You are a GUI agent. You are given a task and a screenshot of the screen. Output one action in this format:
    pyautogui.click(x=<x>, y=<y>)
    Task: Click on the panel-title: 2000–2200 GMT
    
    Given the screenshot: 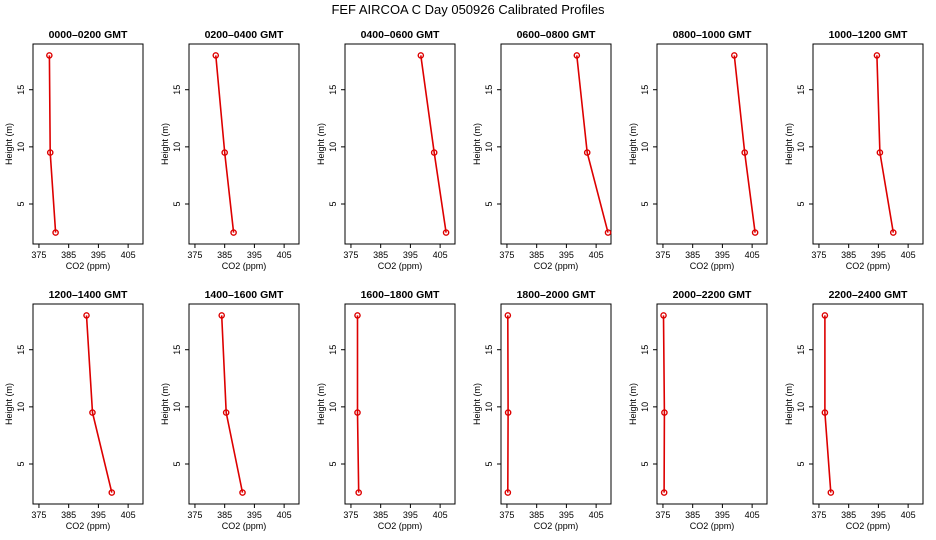 What is the action you would take?
    pyautogui.click(x=712, y=295)
    